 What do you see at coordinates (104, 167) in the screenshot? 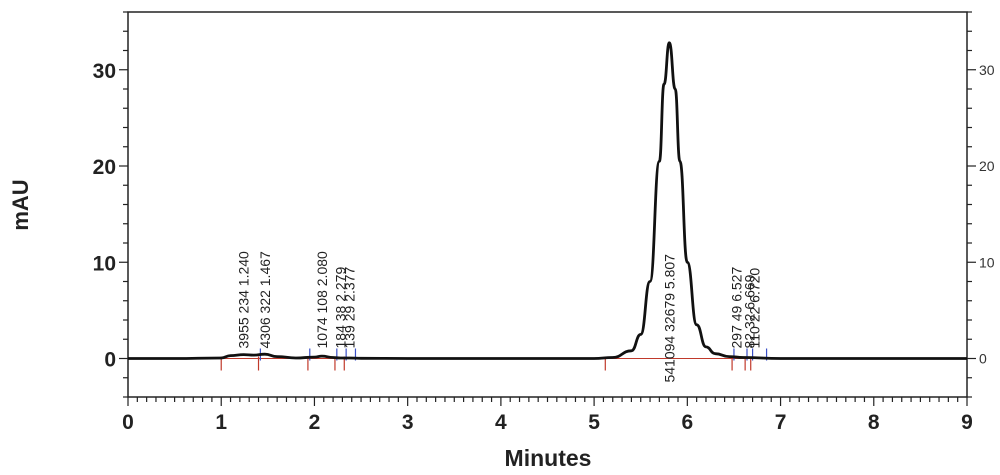
I see `y-tick-label: 20` at bounding box center [104, 167].